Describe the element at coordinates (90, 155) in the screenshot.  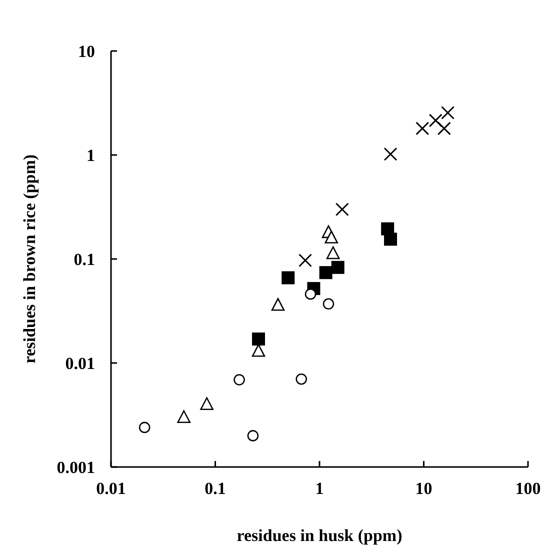
I see `y-tick-label: 1` at that location.